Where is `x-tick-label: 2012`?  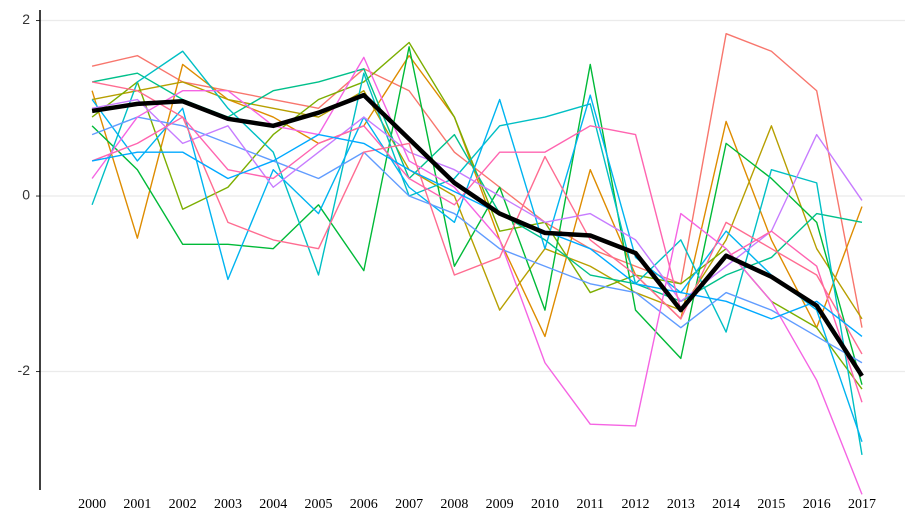
x-tick-label: 2012 is located at coordinates (636, 504).